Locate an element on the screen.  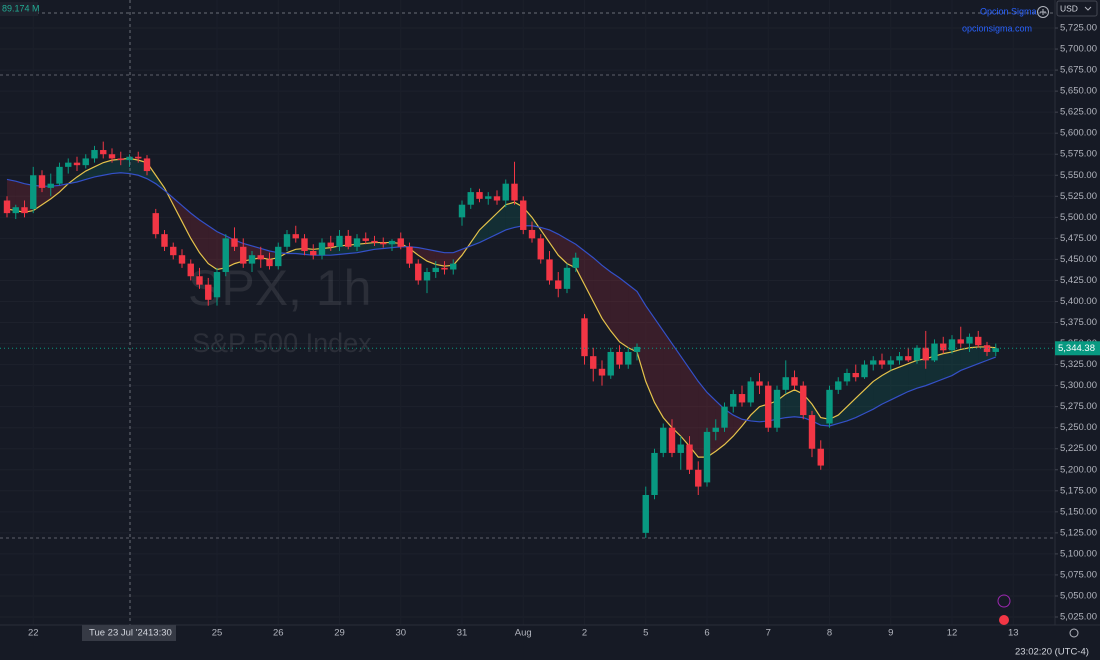
y-tick-label: 5,475.00 is located at coordinates (1078, 238).